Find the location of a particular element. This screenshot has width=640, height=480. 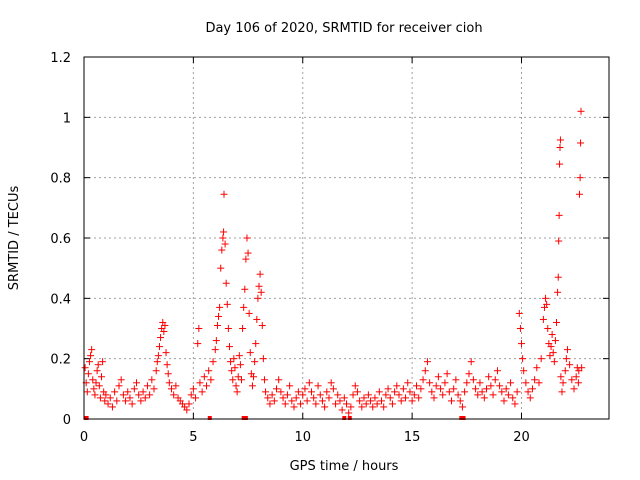

y-tick-label: 1.2 is located at coordinates (60, 58).